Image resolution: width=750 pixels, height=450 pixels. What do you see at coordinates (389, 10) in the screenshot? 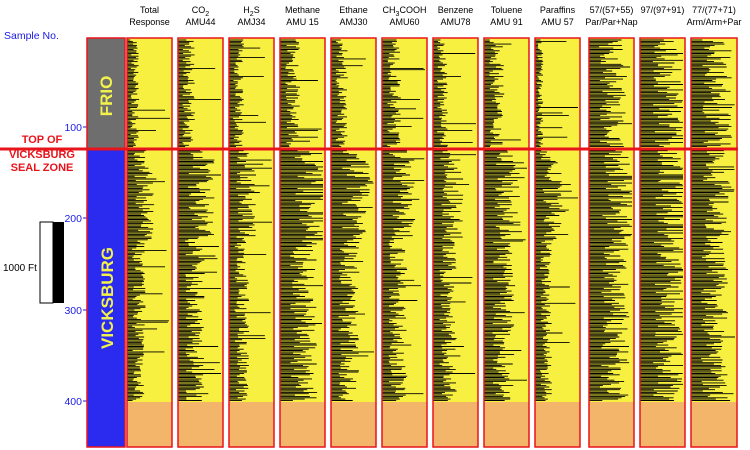
I see `header-text: CH` at bounding box center [389, 10].